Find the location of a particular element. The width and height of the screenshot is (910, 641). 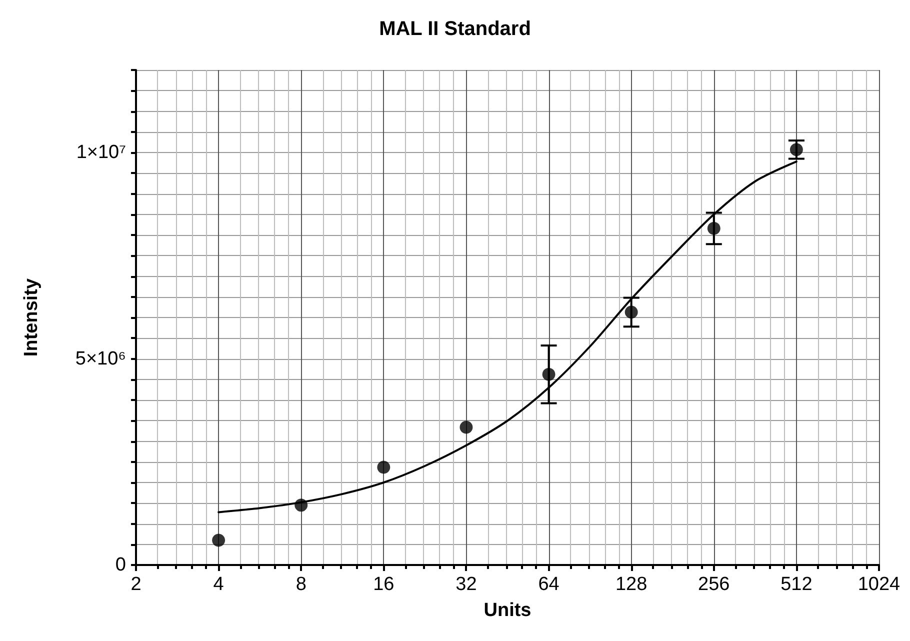

x-tick-label: 256 is located at coordinates (714, 584).